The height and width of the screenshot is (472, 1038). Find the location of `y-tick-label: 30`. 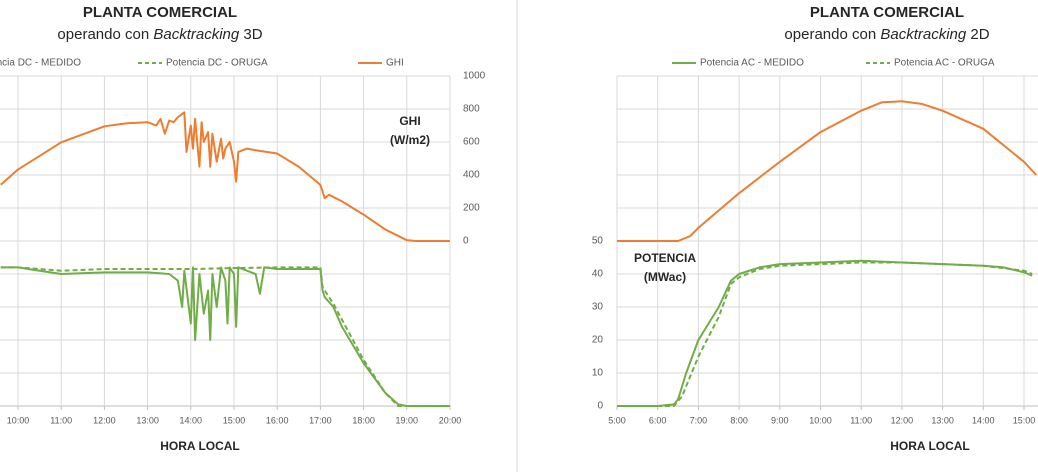

y-tick-label: 30 is located at coordinates (598, 307).